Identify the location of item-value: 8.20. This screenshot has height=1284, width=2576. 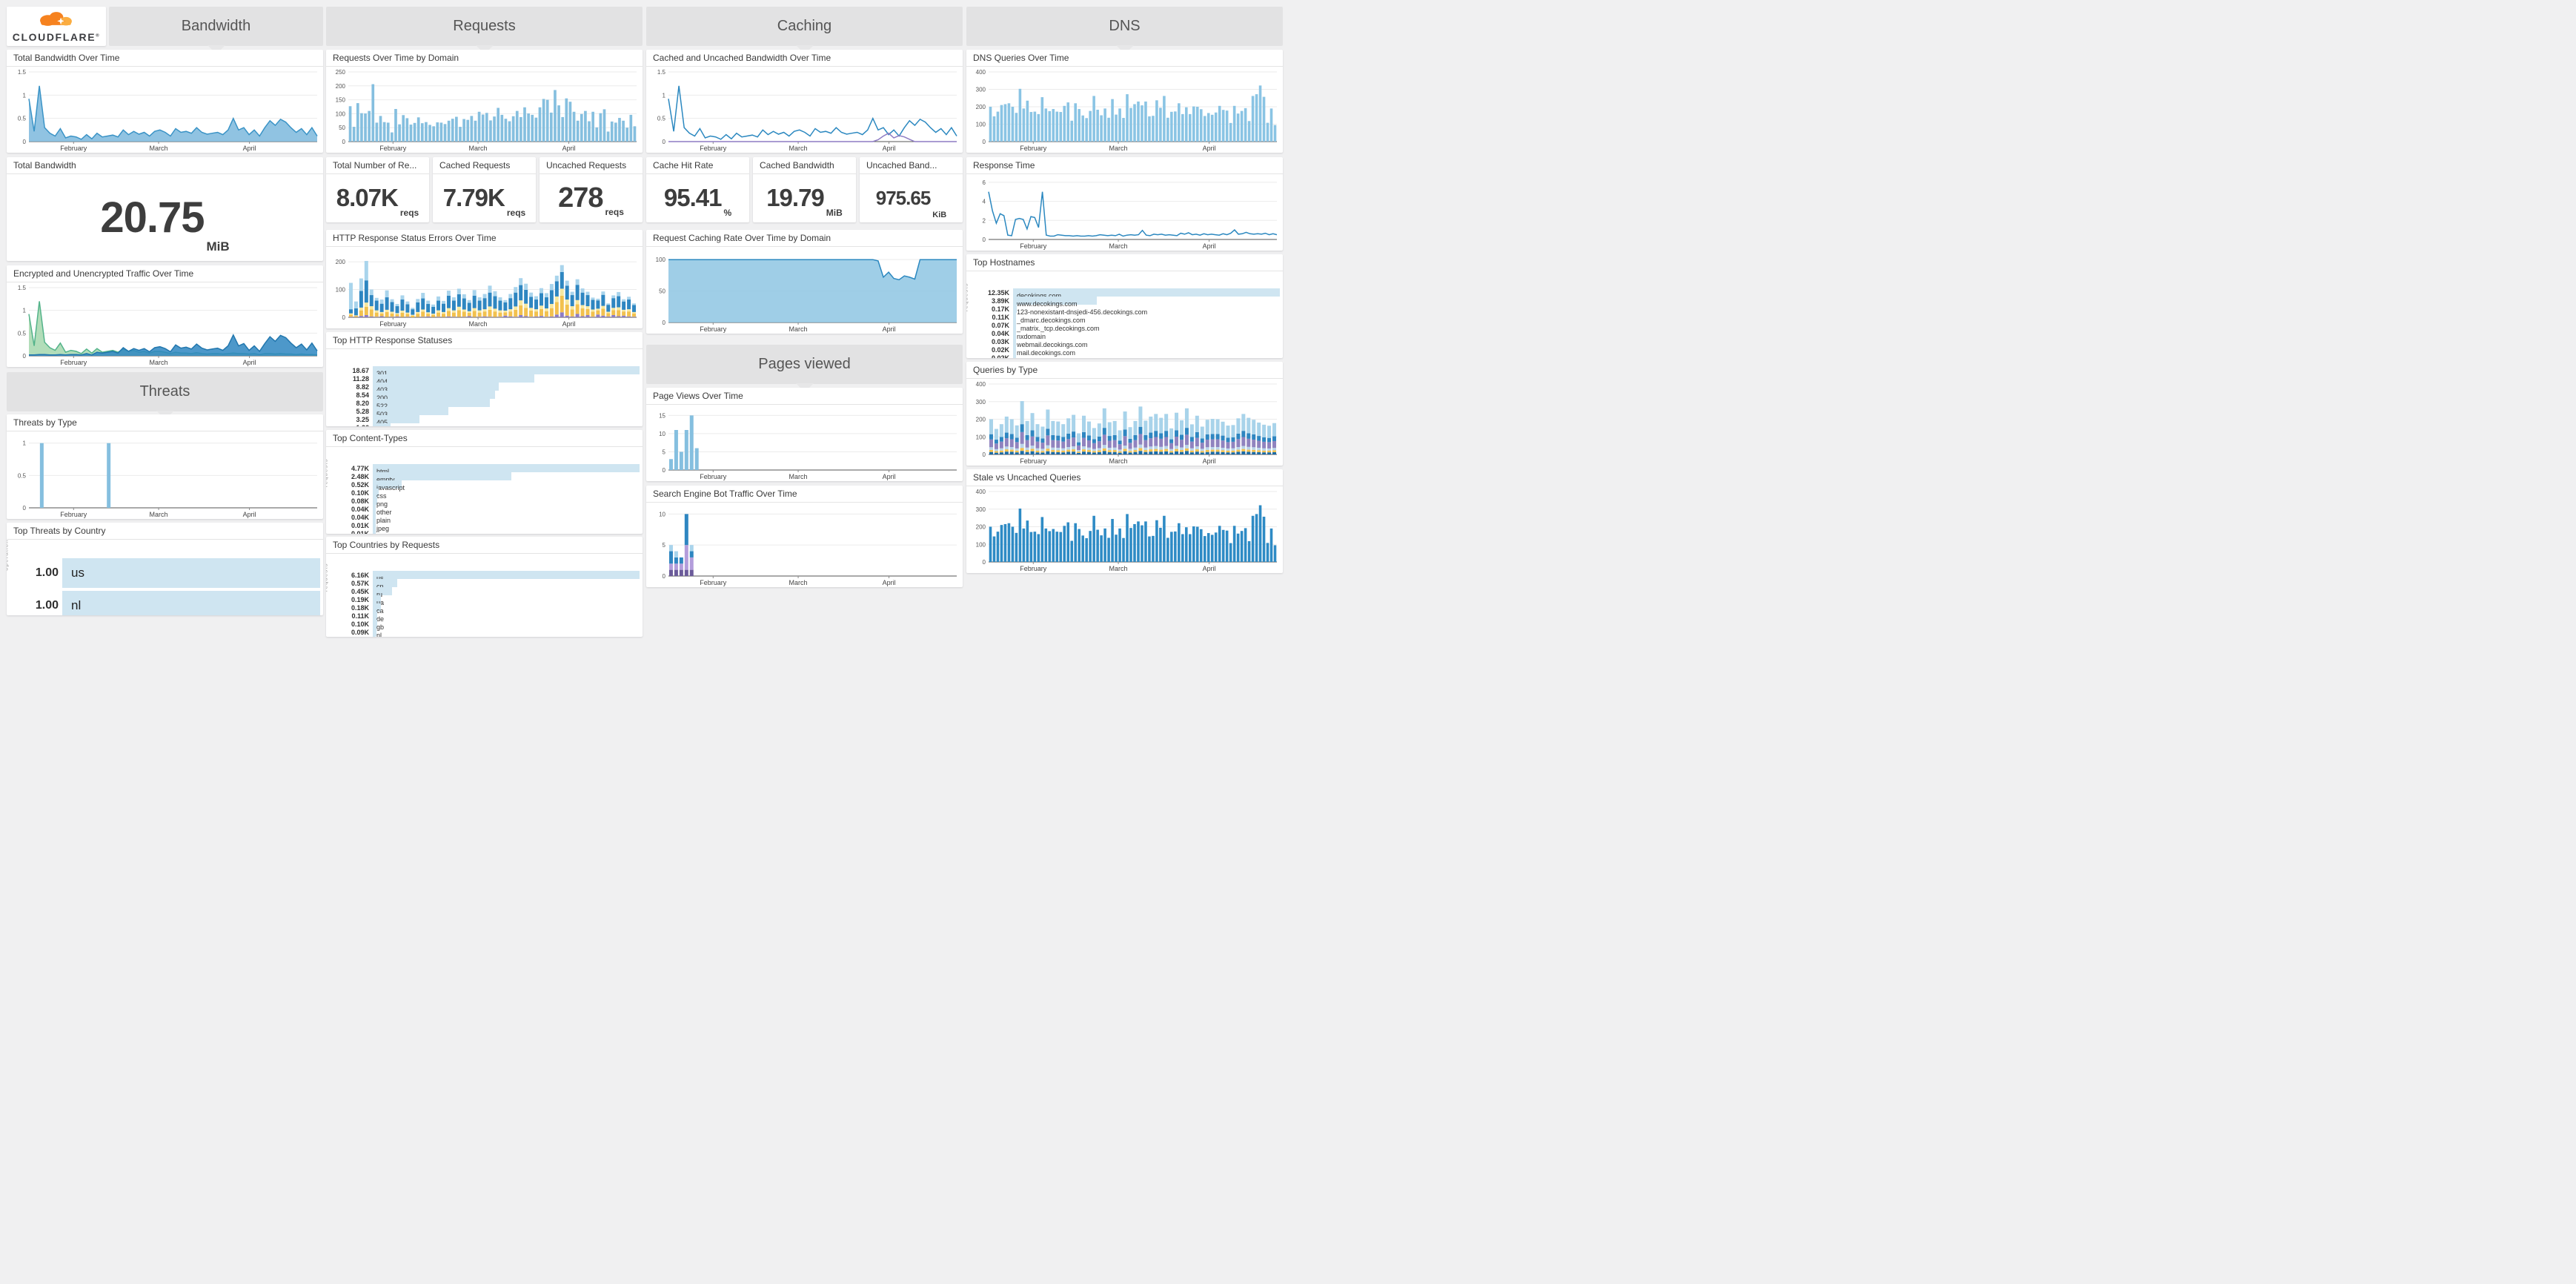
(362, 403).